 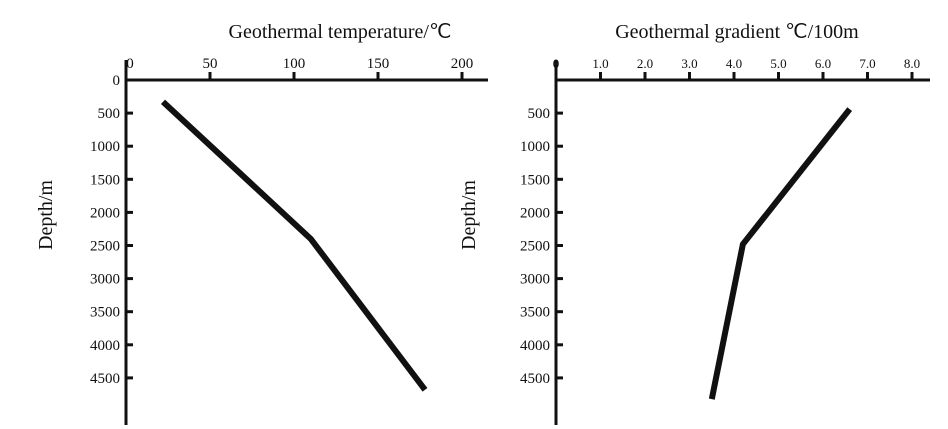 What do you see at coordinates (535, 280) in the screenshot?
I see `gradient-y-tick-label: 3000` at bounding box center [535, 280].